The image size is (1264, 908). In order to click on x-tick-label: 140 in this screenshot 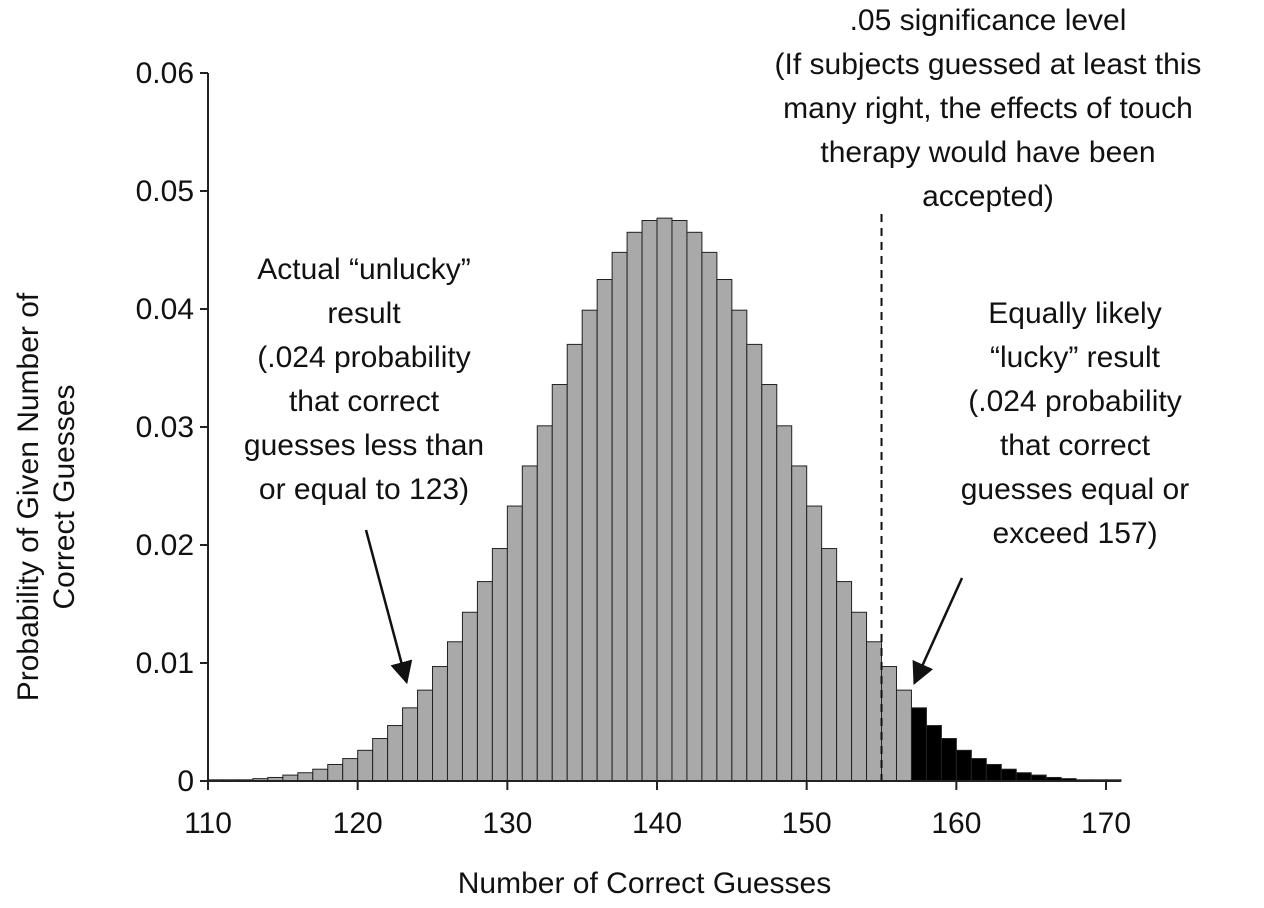, I will do `click(657, 823)`.